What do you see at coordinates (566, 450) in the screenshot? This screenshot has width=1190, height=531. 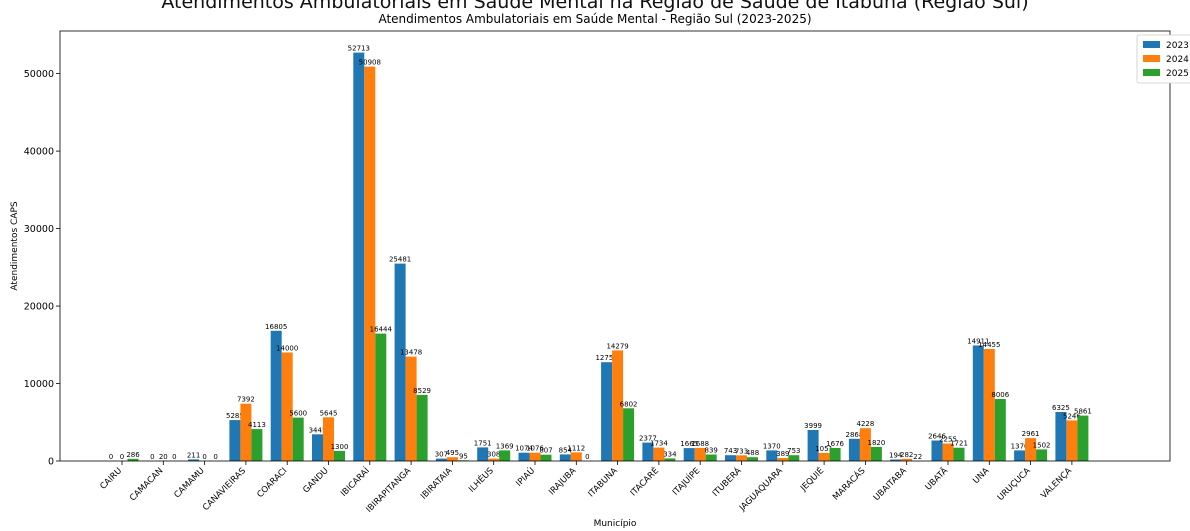 I see `value-label-2023-11: 854` at bounding box center [566, 450].